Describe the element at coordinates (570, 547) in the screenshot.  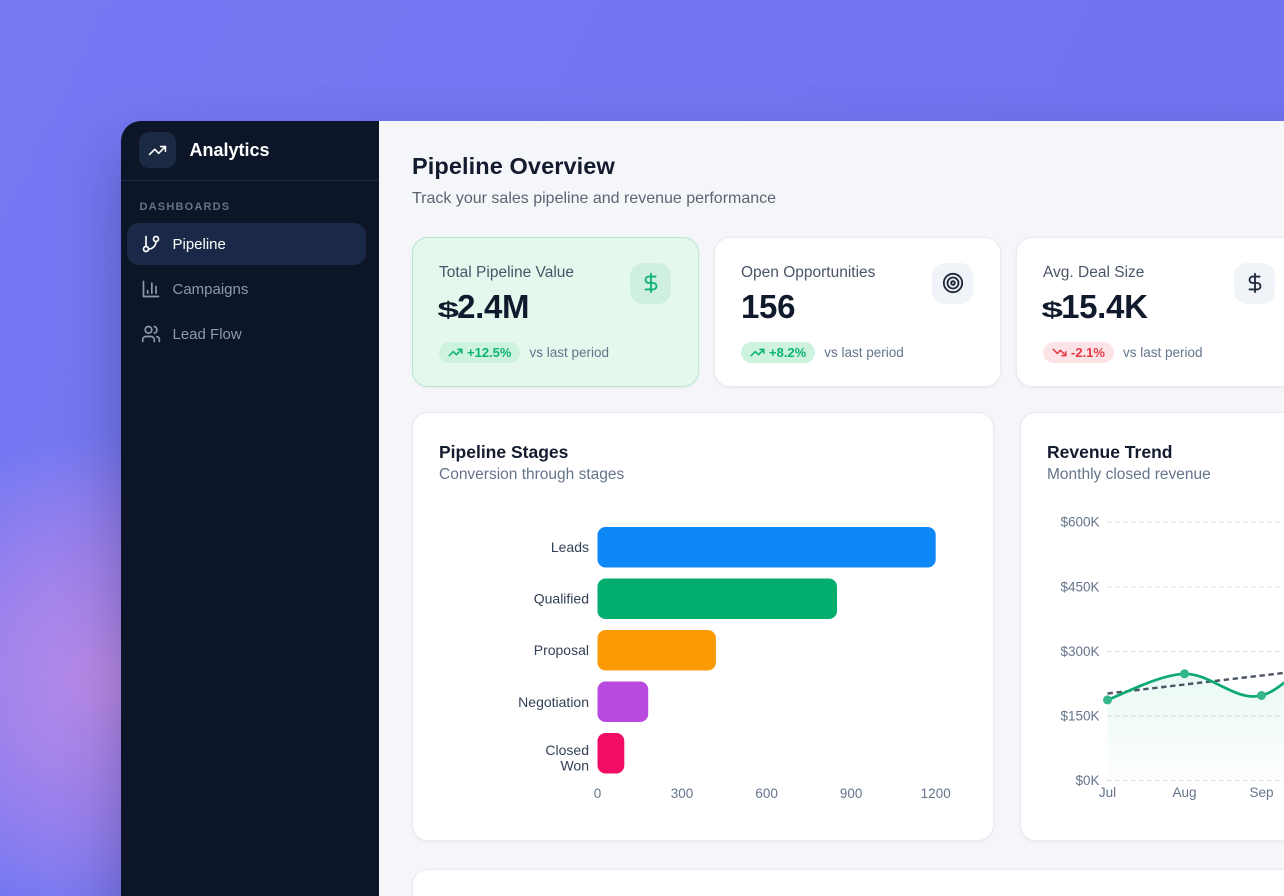
I see `svg-text: Leads` at that location.